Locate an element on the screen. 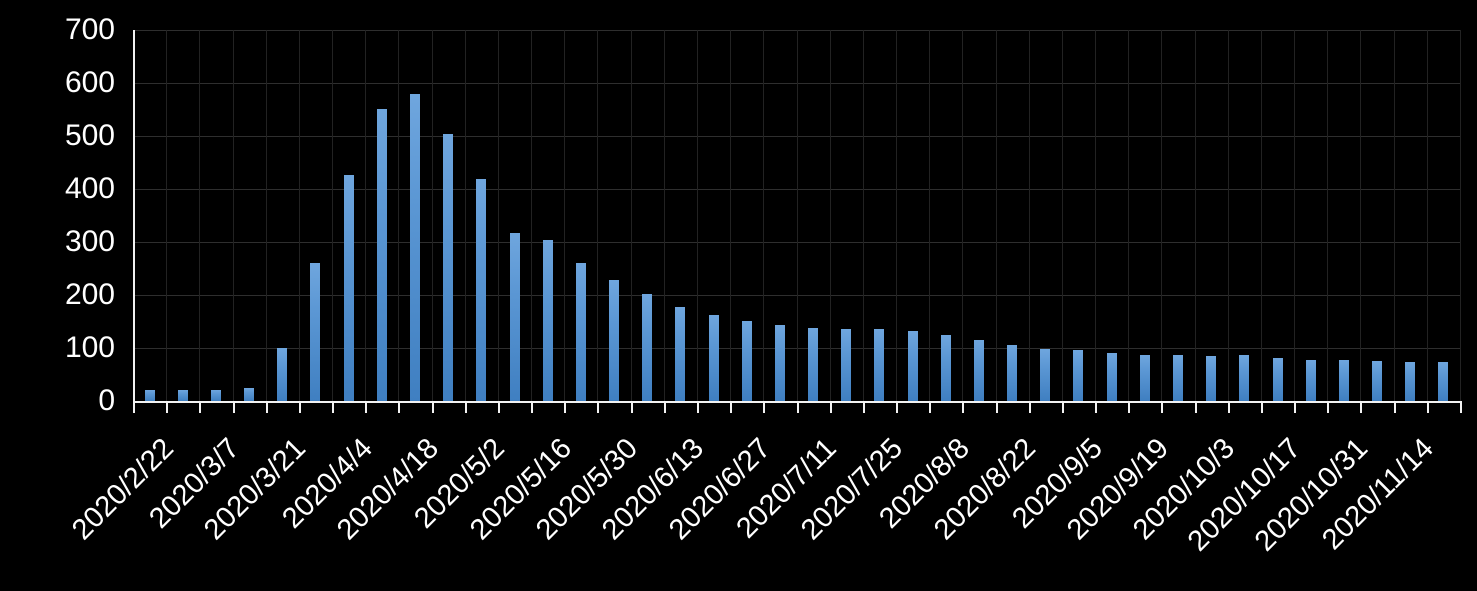 This screenshot has height=591, width=1477. y-axis-line is located at coordinates (134, 216).